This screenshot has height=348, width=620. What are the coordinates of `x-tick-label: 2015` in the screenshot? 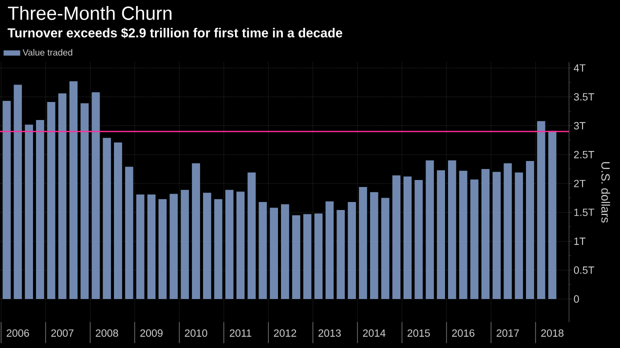 It's located at (419, 333).